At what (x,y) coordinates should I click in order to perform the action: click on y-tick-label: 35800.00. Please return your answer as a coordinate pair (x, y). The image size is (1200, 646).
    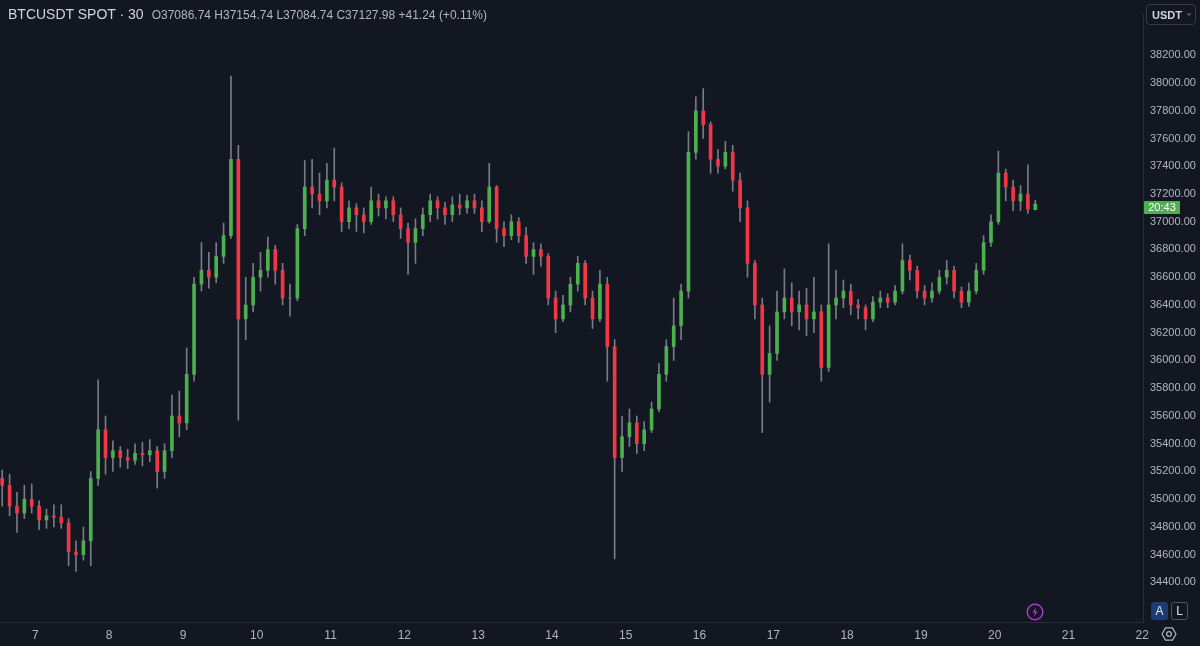
    Looking at the image, I should click on (1173, 387).